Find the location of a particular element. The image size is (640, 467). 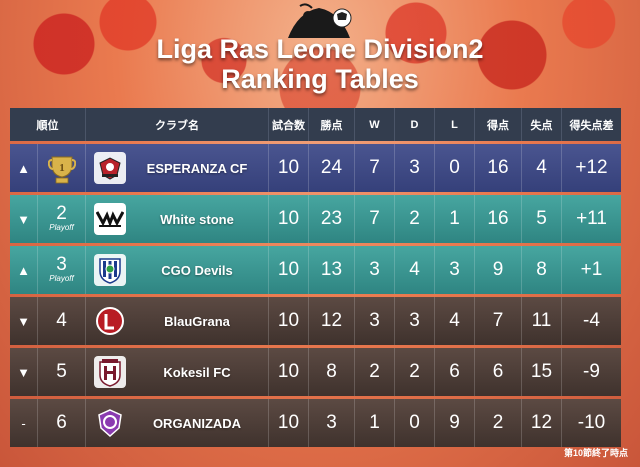

goals-against-cell: 12 is located at coordinates (542, 423).